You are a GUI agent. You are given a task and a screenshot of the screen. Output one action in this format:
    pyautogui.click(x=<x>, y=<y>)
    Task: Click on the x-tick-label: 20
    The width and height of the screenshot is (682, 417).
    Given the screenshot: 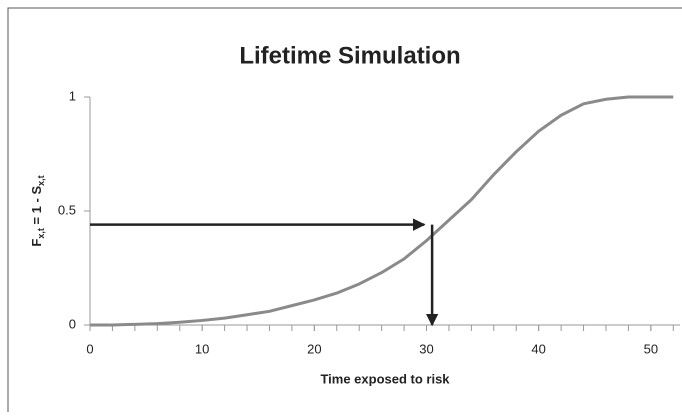 What is the action you would take?
    pyautogui.click(x=314, y=348)
    